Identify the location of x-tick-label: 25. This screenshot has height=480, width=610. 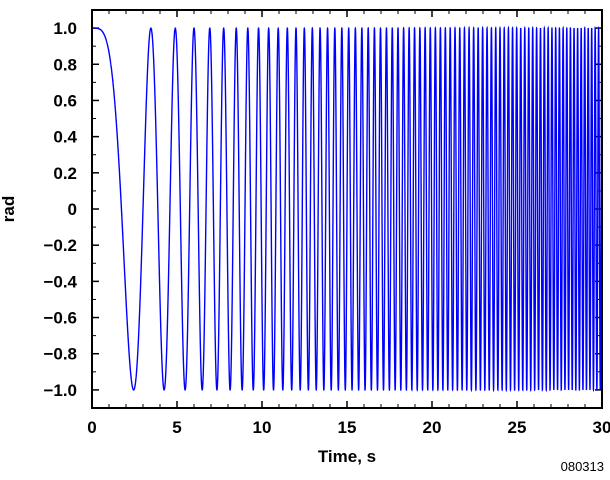
(517, 427).